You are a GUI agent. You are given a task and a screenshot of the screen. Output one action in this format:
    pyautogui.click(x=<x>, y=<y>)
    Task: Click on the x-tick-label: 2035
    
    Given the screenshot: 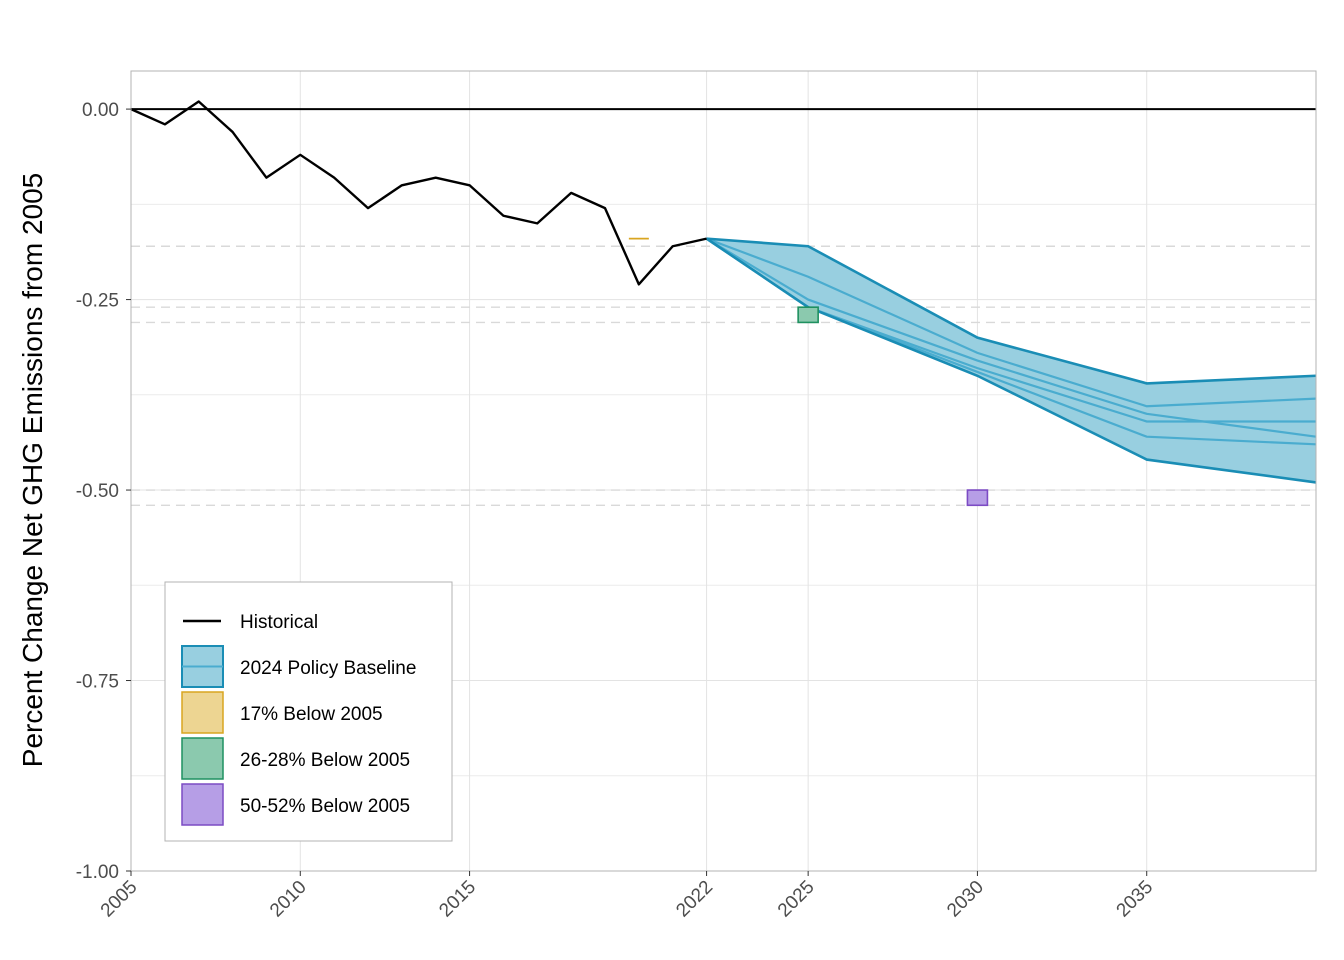 What is the action you would take?
    pyautogui.click(x=1135, y=899)
    